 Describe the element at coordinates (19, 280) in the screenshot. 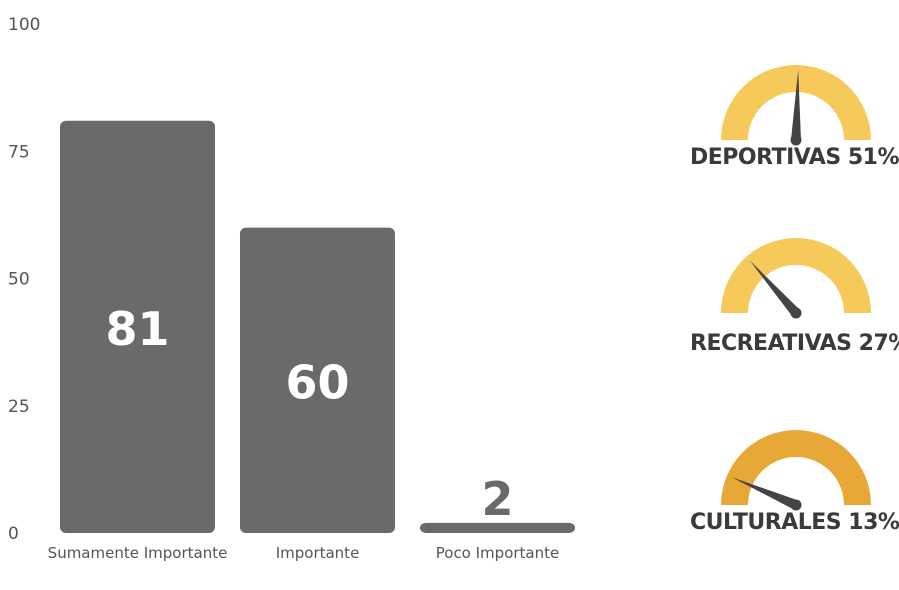

I see `y-tick-label: 50` at that location.